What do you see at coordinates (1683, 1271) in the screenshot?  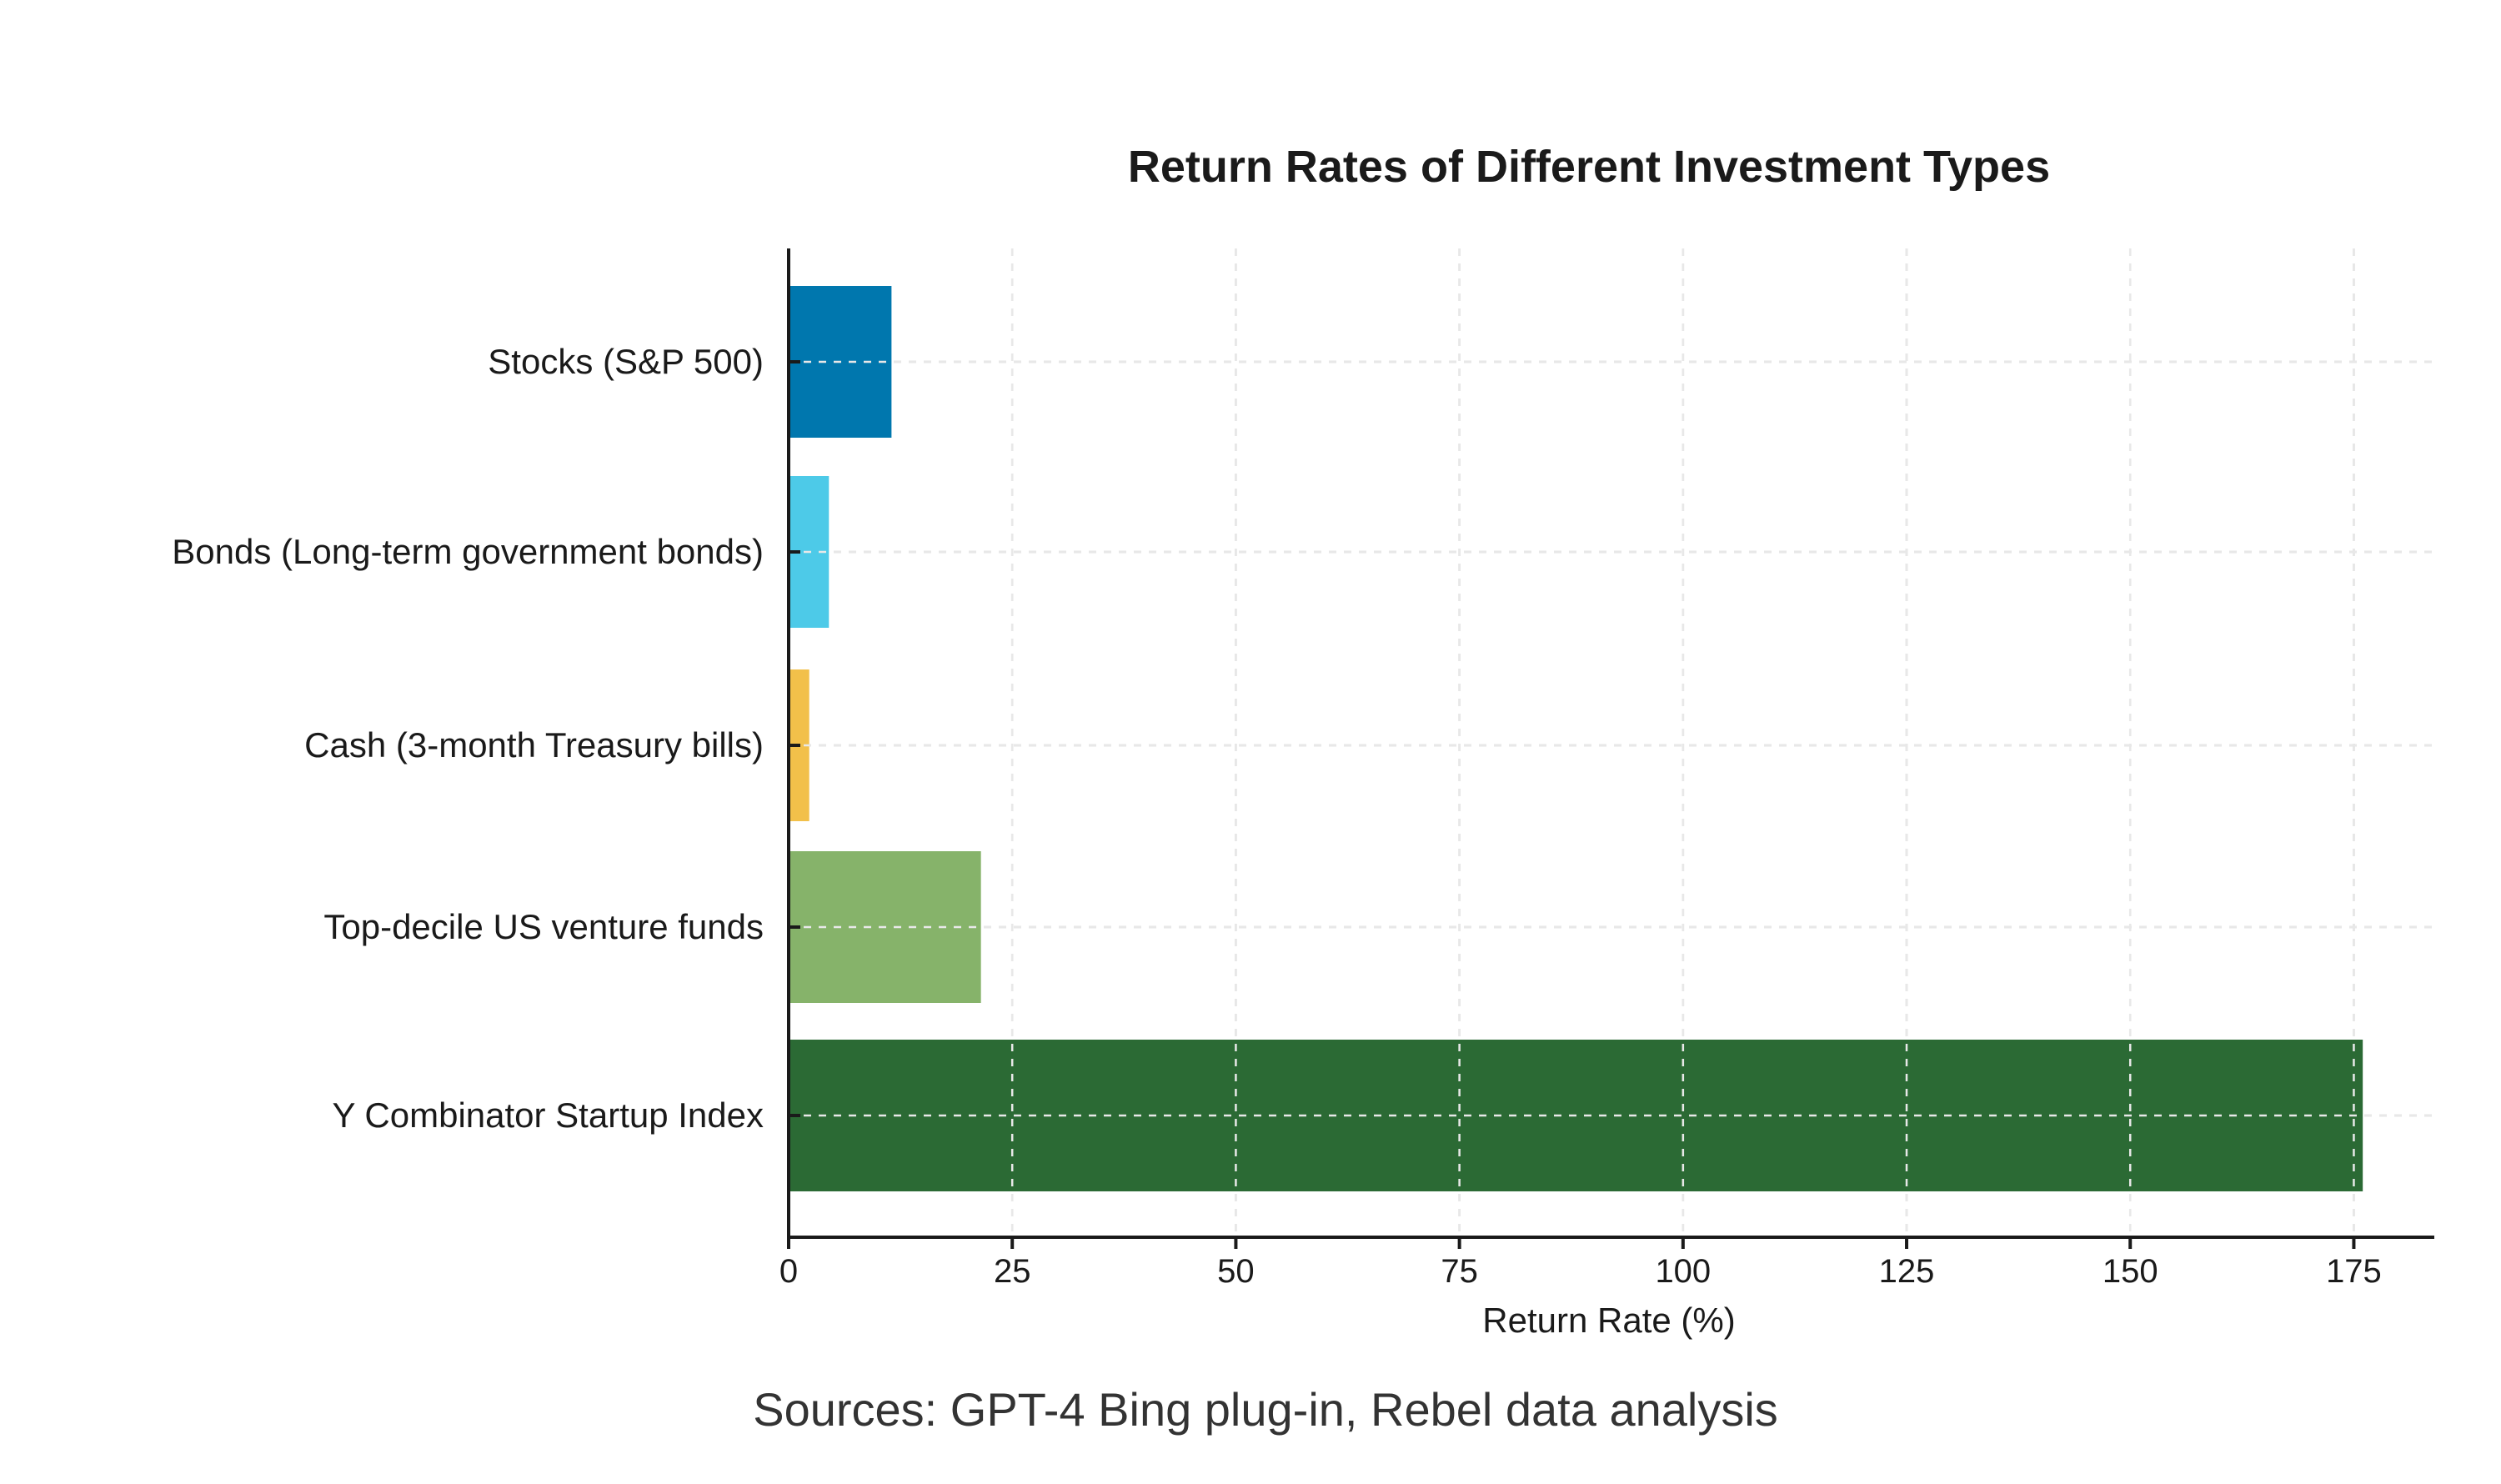 I see `x-tick-label-100: 100` at bounding box center [1683, 1271].